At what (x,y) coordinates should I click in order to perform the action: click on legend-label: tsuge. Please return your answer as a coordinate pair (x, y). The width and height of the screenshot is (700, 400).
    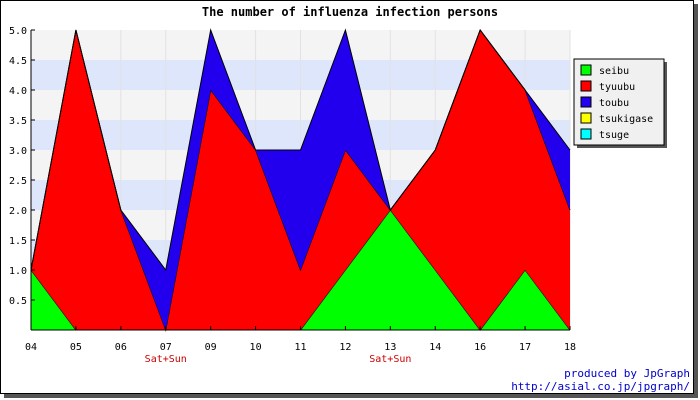
    Looking at the image, I should click on (614, 135).